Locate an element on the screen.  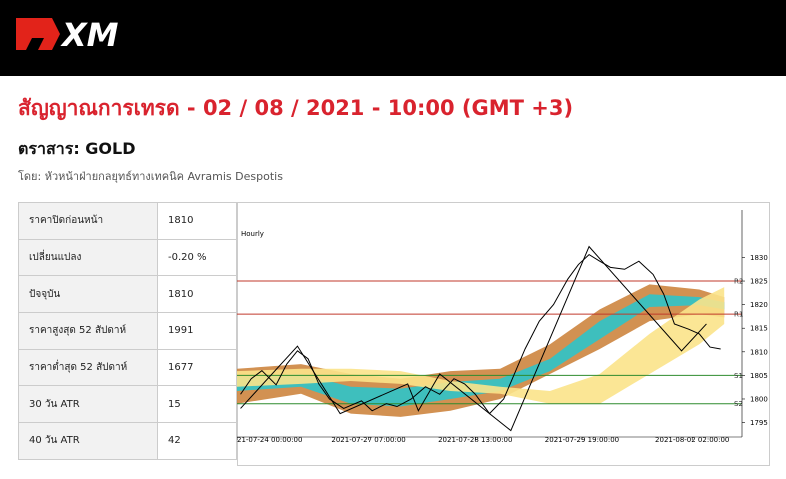
level-label: S1 is located at coordinates (738, 376).